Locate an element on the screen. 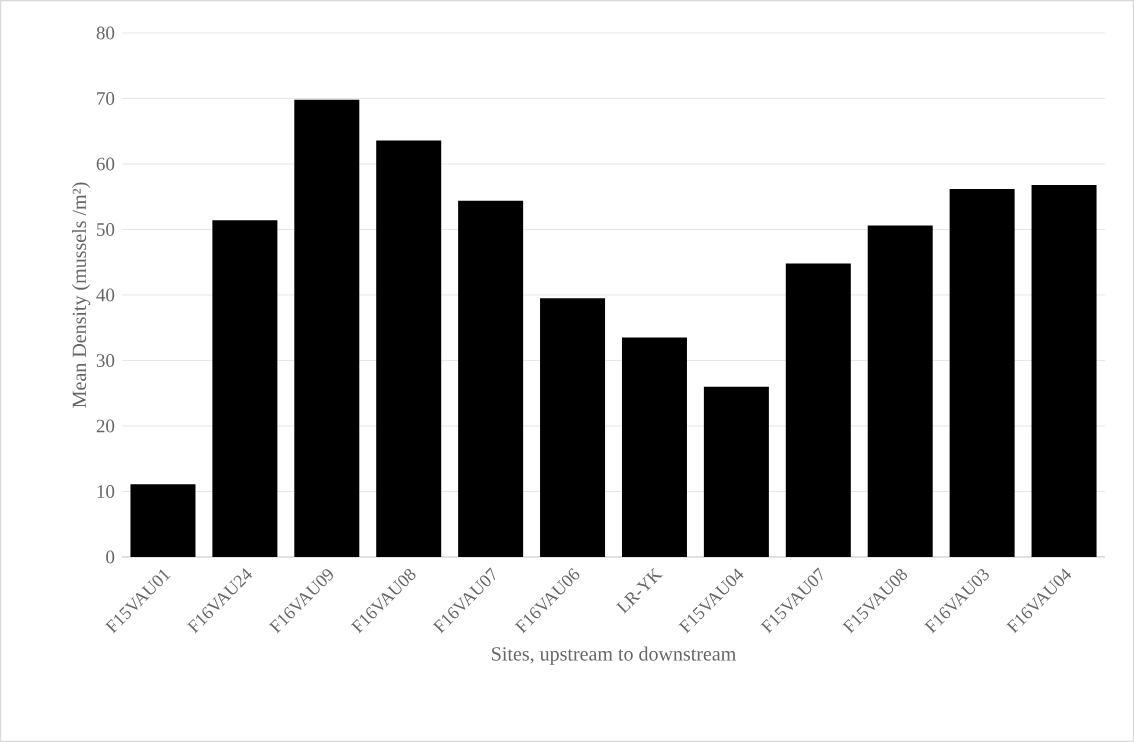  y-tick-label: 10 is located at coordinates (106, 491).